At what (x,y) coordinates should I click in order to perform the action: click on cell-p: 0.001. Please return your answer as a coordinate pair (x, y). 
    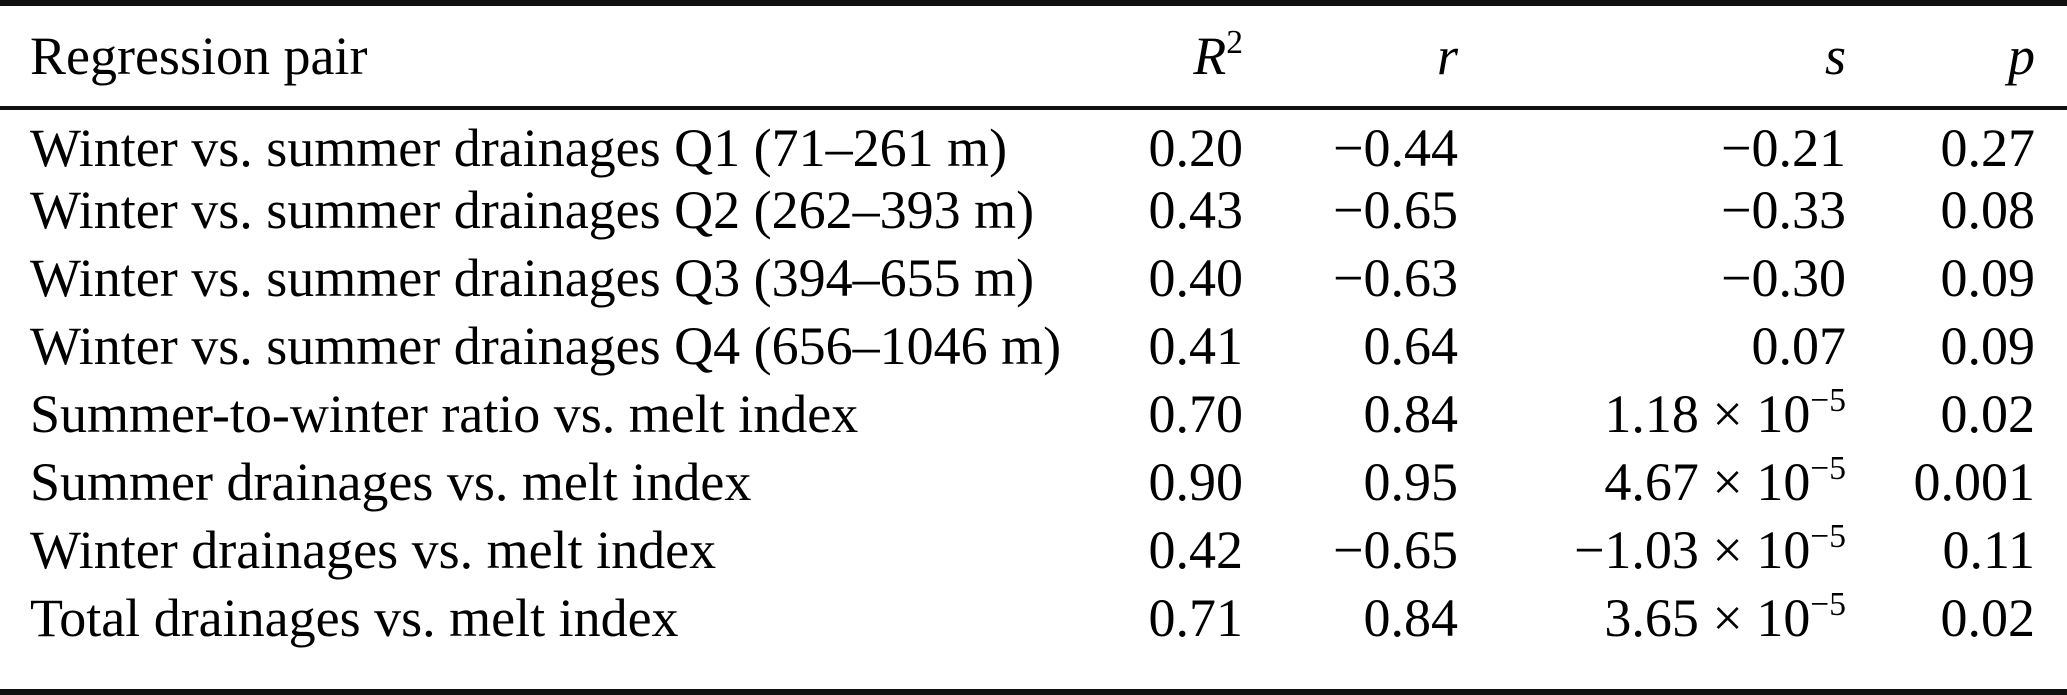
    Looking at the image, I should click on (1974, 482).